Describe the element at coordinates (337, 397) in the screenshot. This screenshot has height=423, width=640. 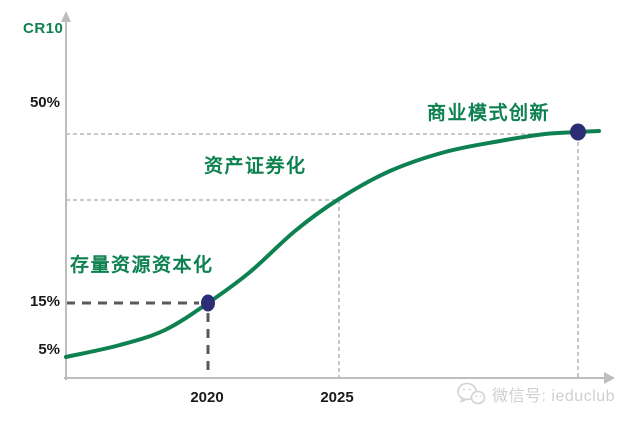
I see `x-tick-2025: 2025` at that location.